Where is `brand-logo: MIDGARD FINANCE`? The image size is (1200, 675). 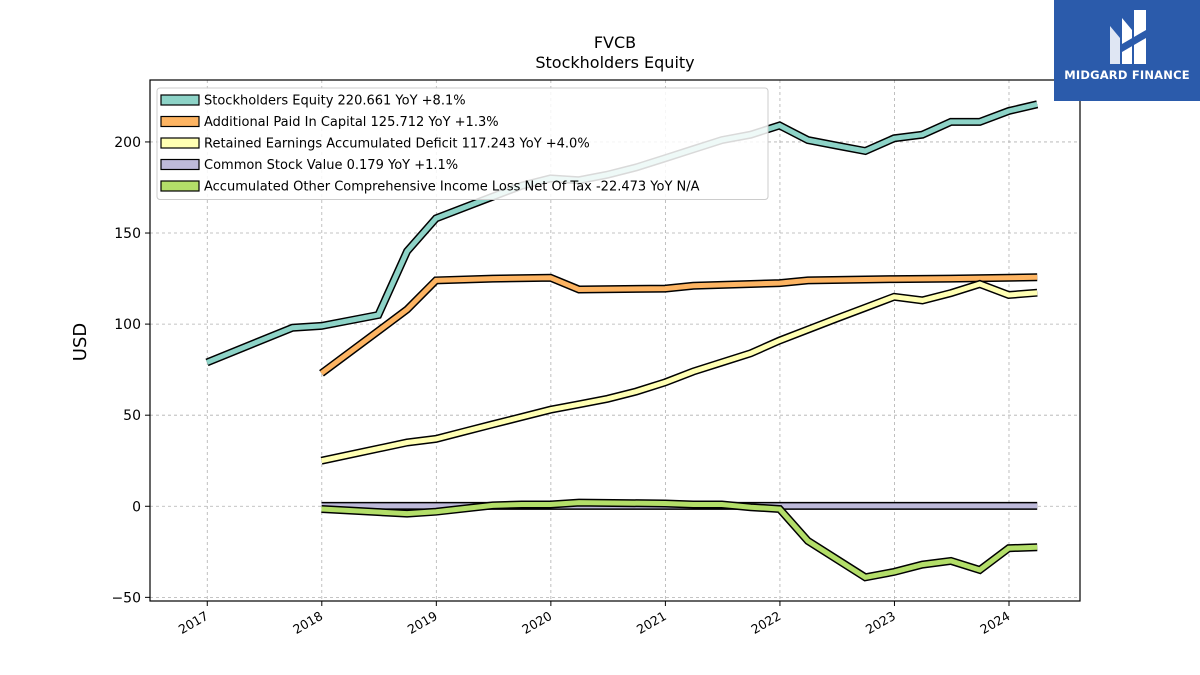 brand-logo: MIDGARD FINANCE is located at coordinates (1127, 50).